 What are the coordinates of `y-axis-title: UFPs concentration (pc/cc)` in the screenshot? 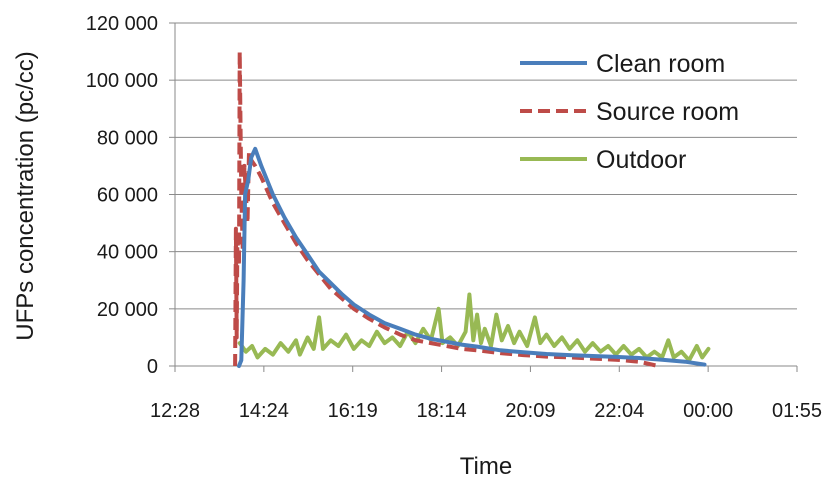 It's located at (25, 195).